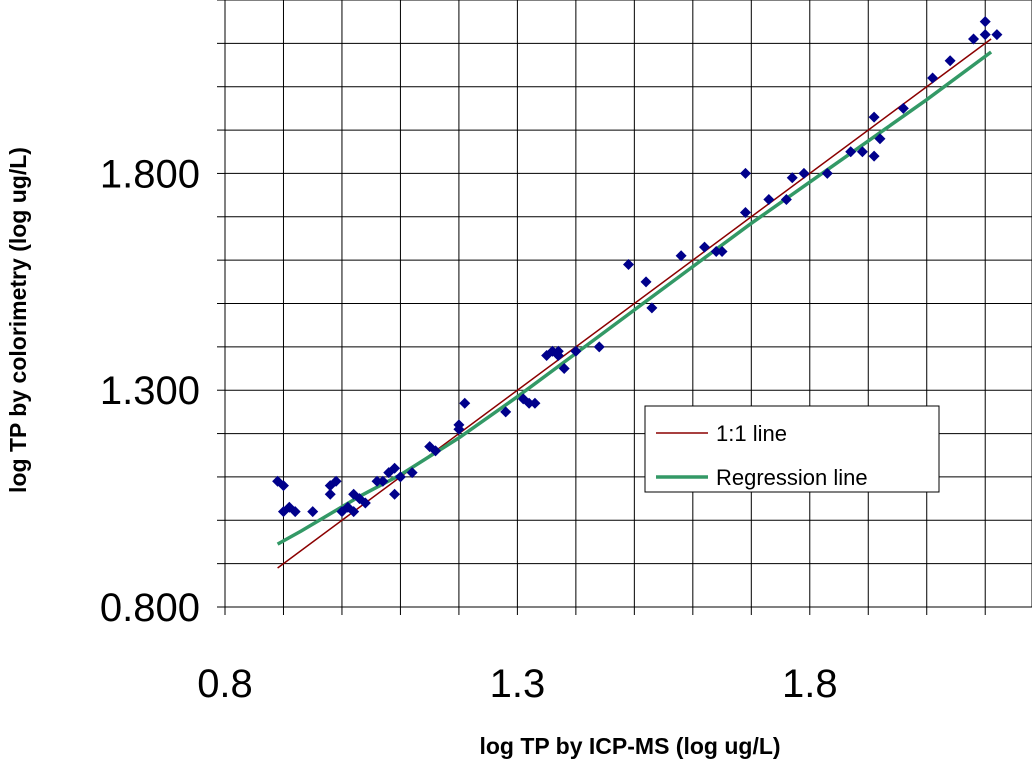 The width and height of the screenshot is (1032, 761). What do you see at coordinates (18, 320) in the screenshot?
I see `y-axis-title: log TP by colorimetry (log ug/L)` at bounding box center [18, 320].